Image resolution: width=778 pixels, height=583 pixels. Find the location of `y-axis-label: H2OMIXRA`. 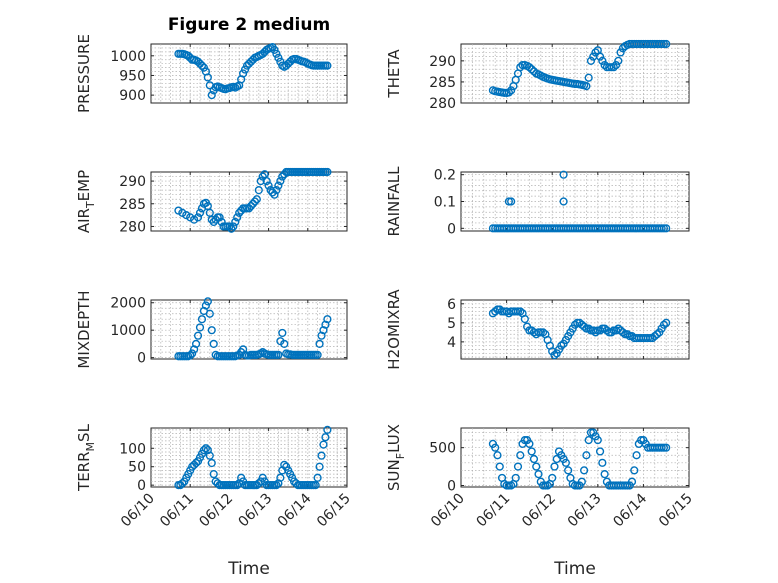

y-axis-label: H2OMIXRA is located at coordinates (394, 329).